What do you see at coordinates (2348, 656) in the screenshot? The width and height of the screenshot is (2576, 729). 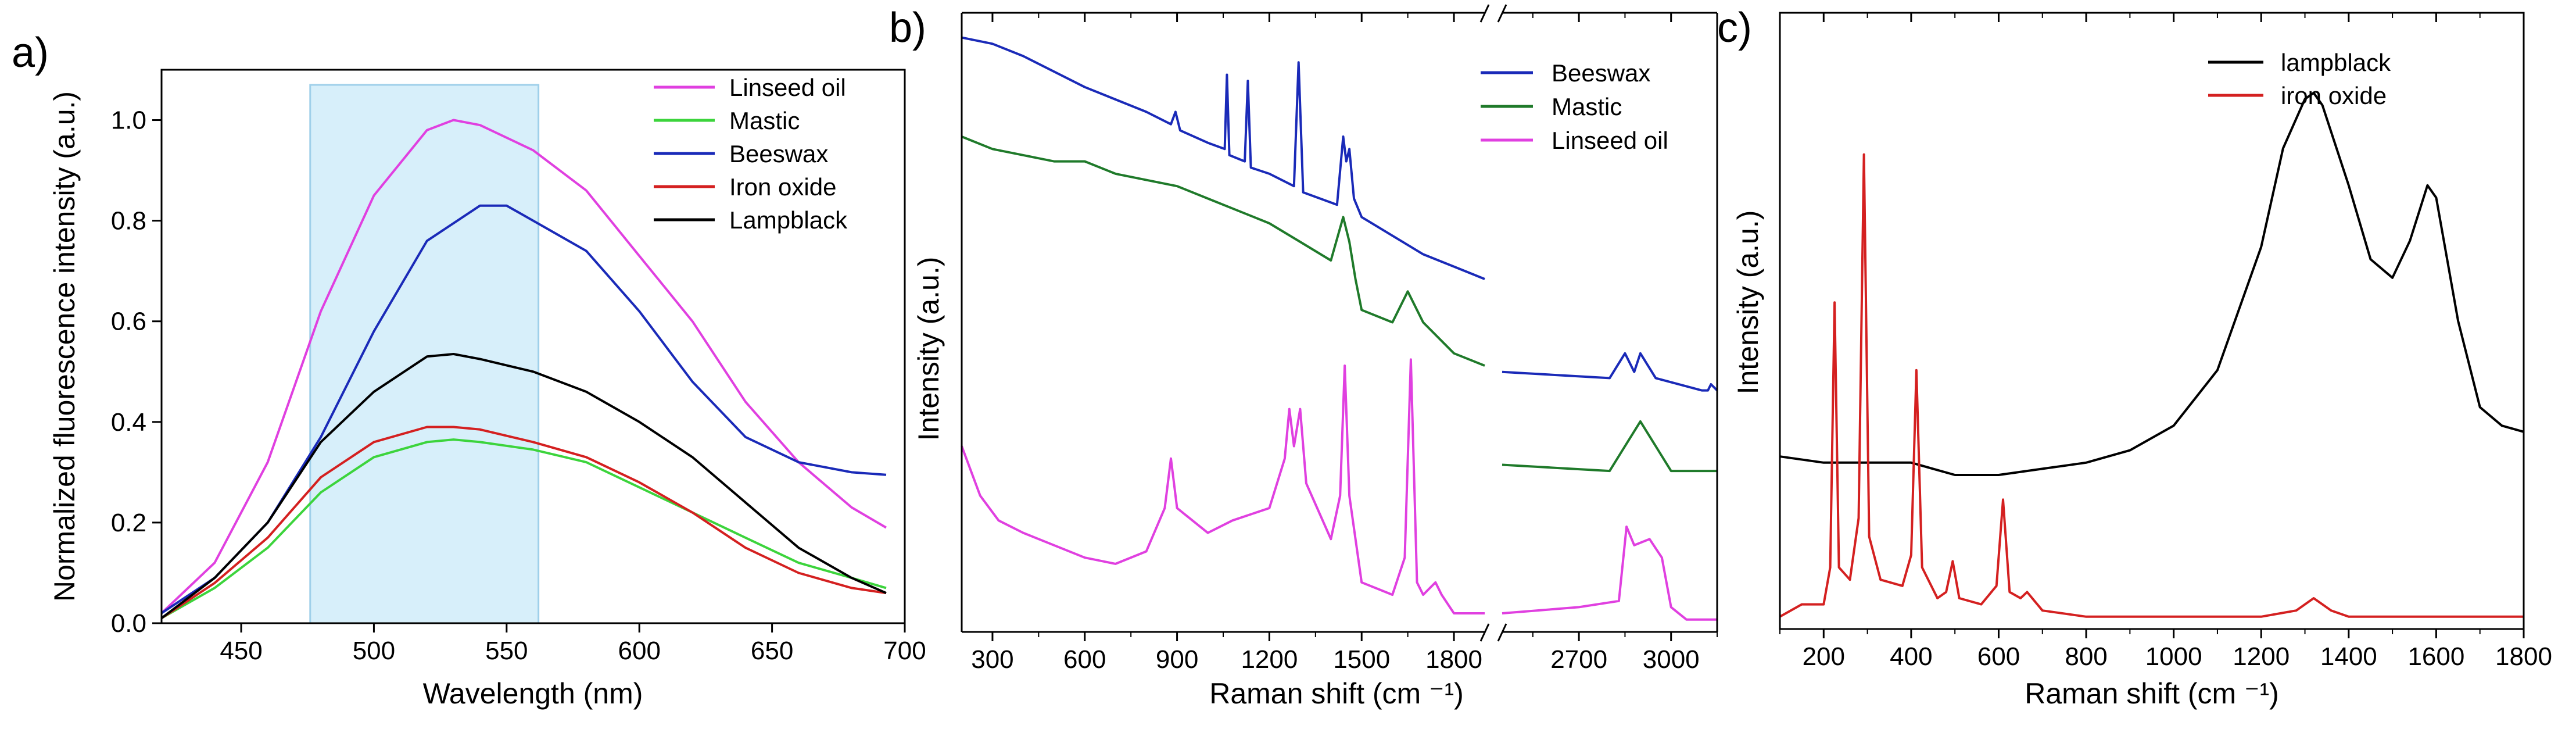 I see `x-tick-label: 1400` at bounding box center [2348, 656].